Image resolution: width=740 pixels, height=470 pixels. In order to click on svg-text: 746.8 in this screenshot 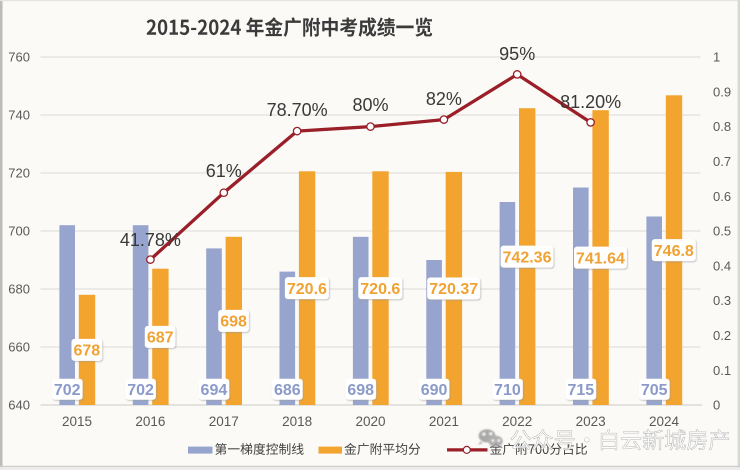, I will do `click(674, 251)`.